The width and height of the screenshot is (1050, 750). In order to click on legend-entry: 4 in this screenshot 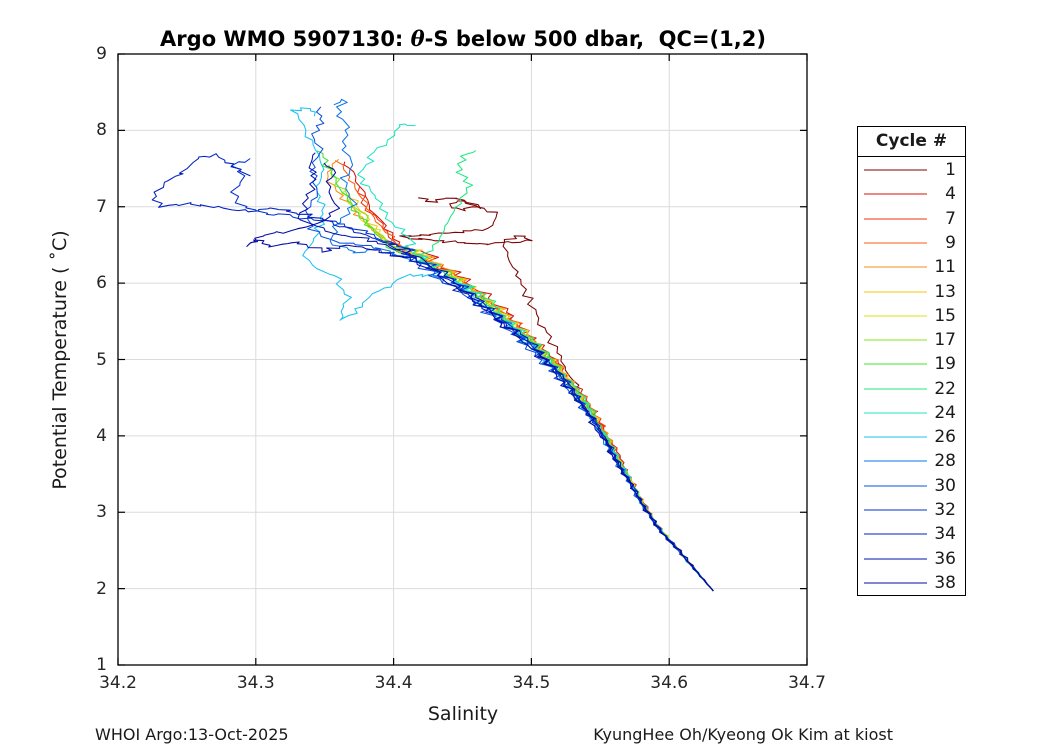, I will do `click(911, 194)`.